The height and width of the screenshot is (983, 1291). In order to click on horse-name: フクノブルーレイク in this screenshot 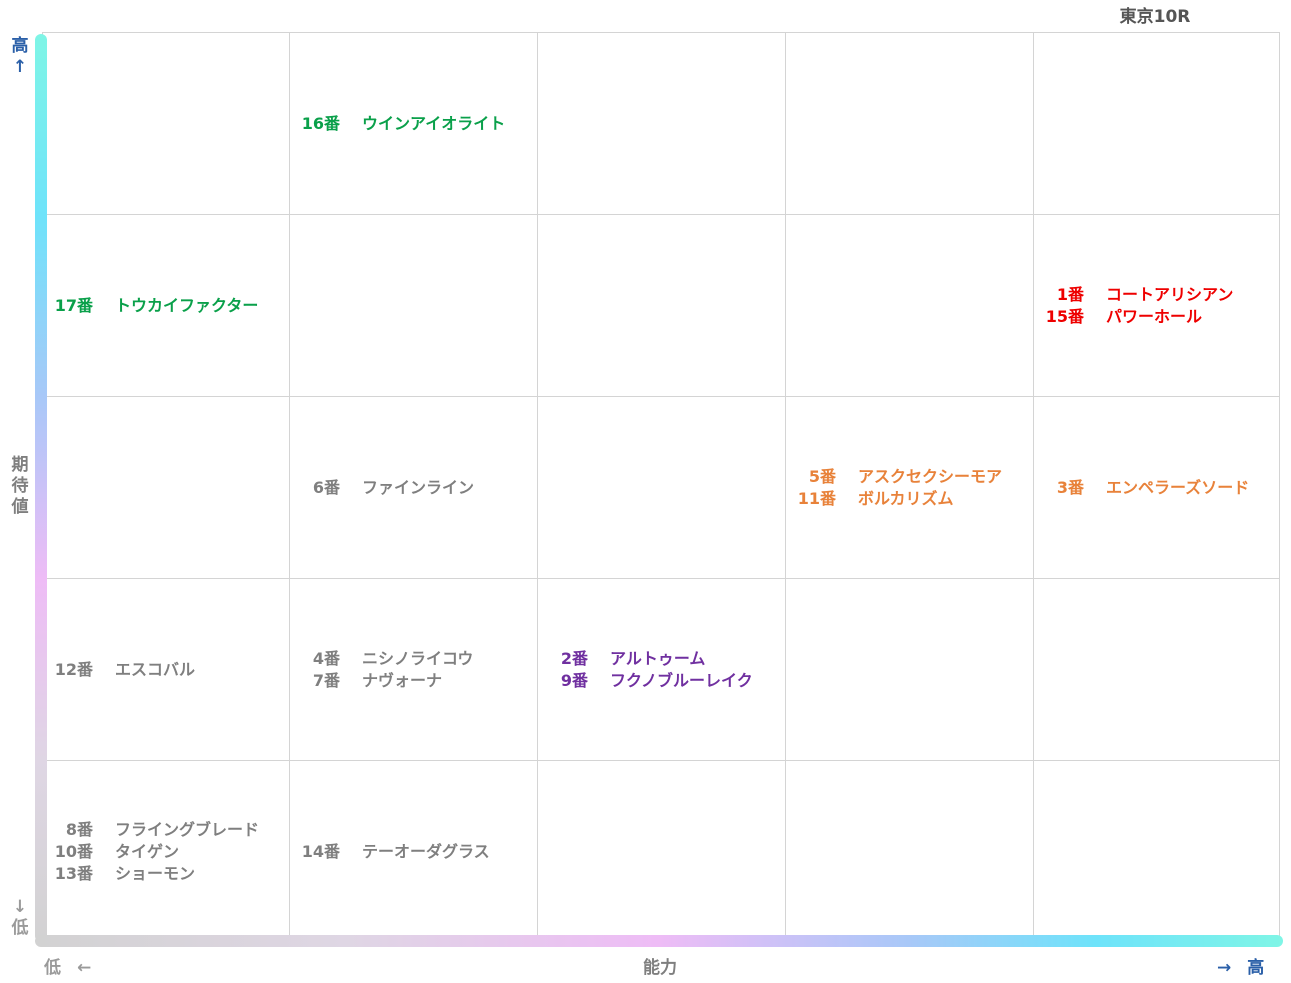, I will do `click(681, 680)`.